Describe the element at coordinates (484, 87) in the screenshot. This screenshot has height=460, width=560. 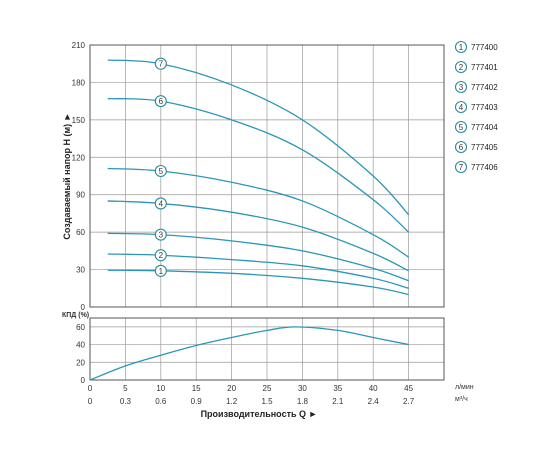
I see `legend-series-name: 777402` at that location.